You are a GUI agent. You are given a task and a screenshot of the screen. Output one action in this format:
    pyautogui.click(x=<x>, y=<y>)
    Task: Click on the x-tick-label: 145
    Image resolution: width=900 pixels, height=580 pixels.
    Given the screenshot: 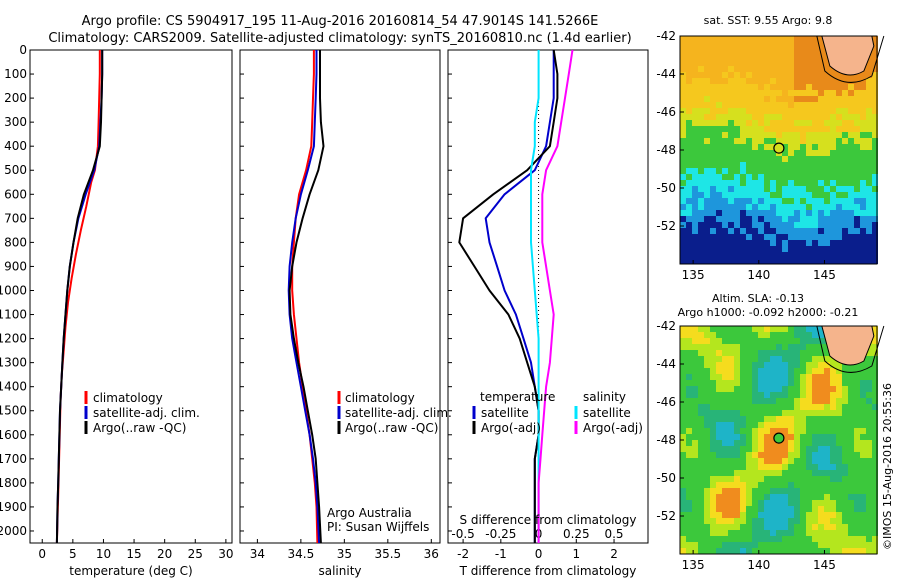 What is the action you would take?
    pyautogui.click(x=824, y=565)
    